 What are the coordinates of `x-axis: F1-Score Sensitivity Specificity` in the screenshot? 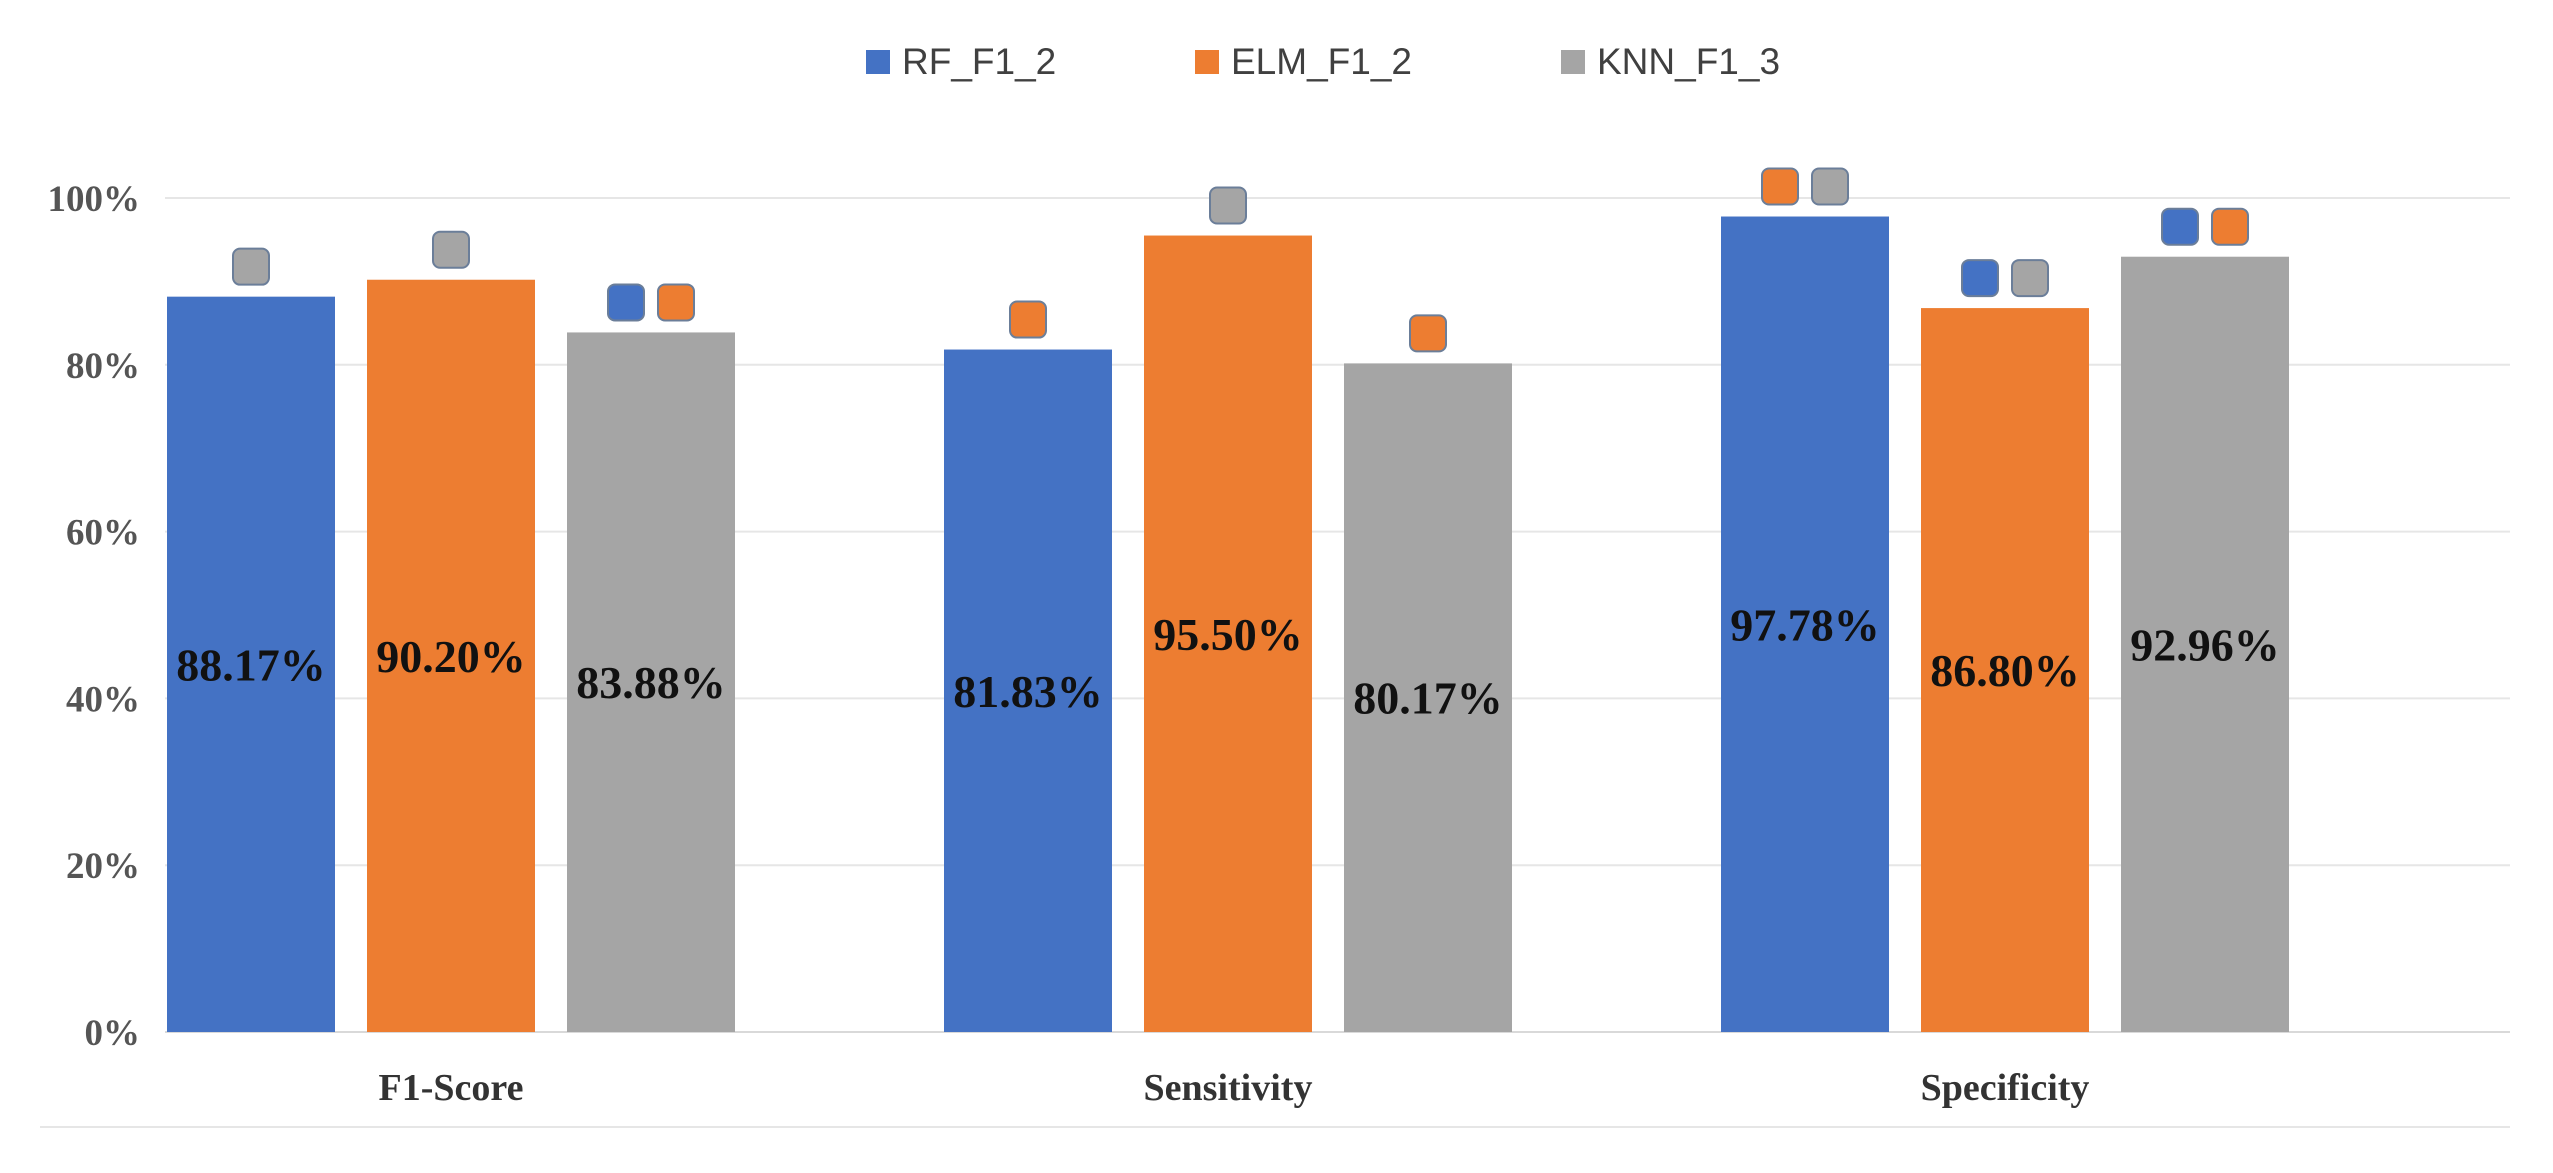 It's located at (1234, 1088).